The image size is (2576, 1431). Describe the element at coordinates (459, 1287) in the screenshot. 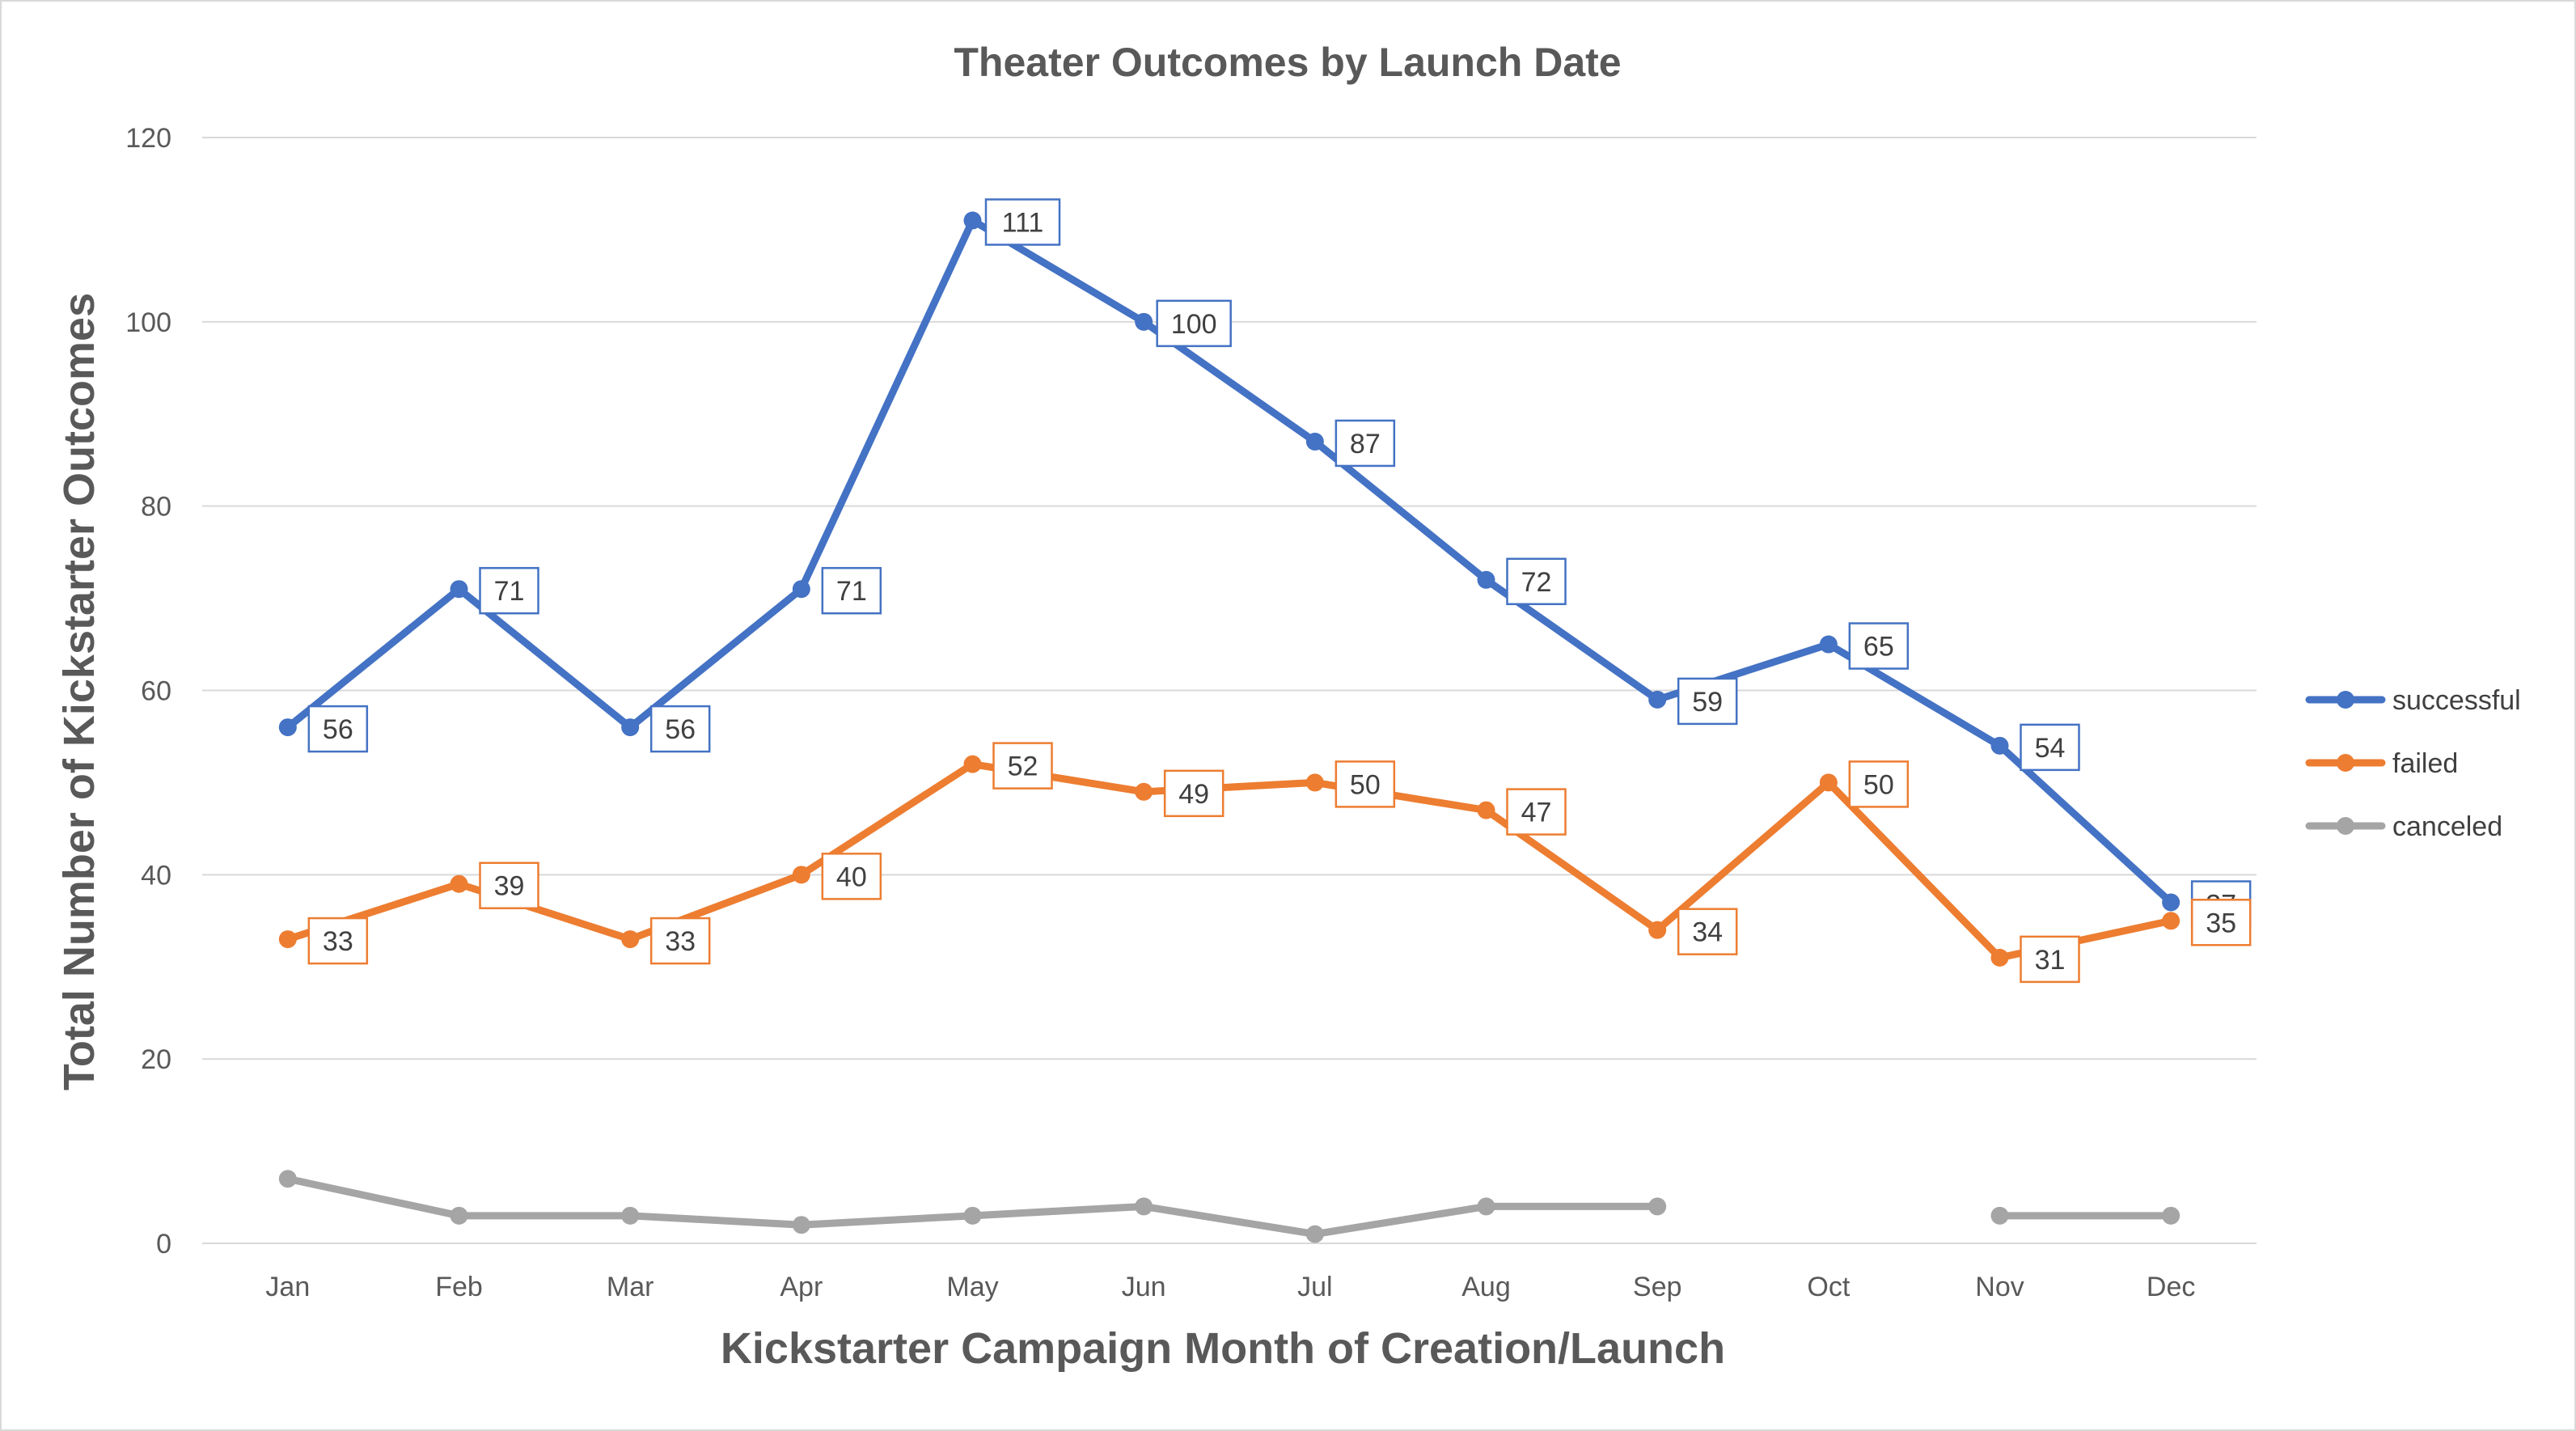

I see `x-tick-label: Feb` at that location.